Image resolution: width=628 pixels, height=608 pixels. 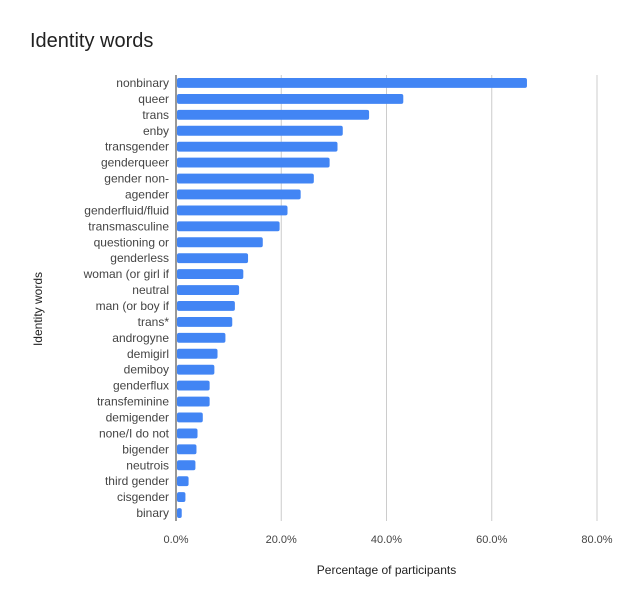 I want to click on category-label: demigender, so click(x=137, y=417).